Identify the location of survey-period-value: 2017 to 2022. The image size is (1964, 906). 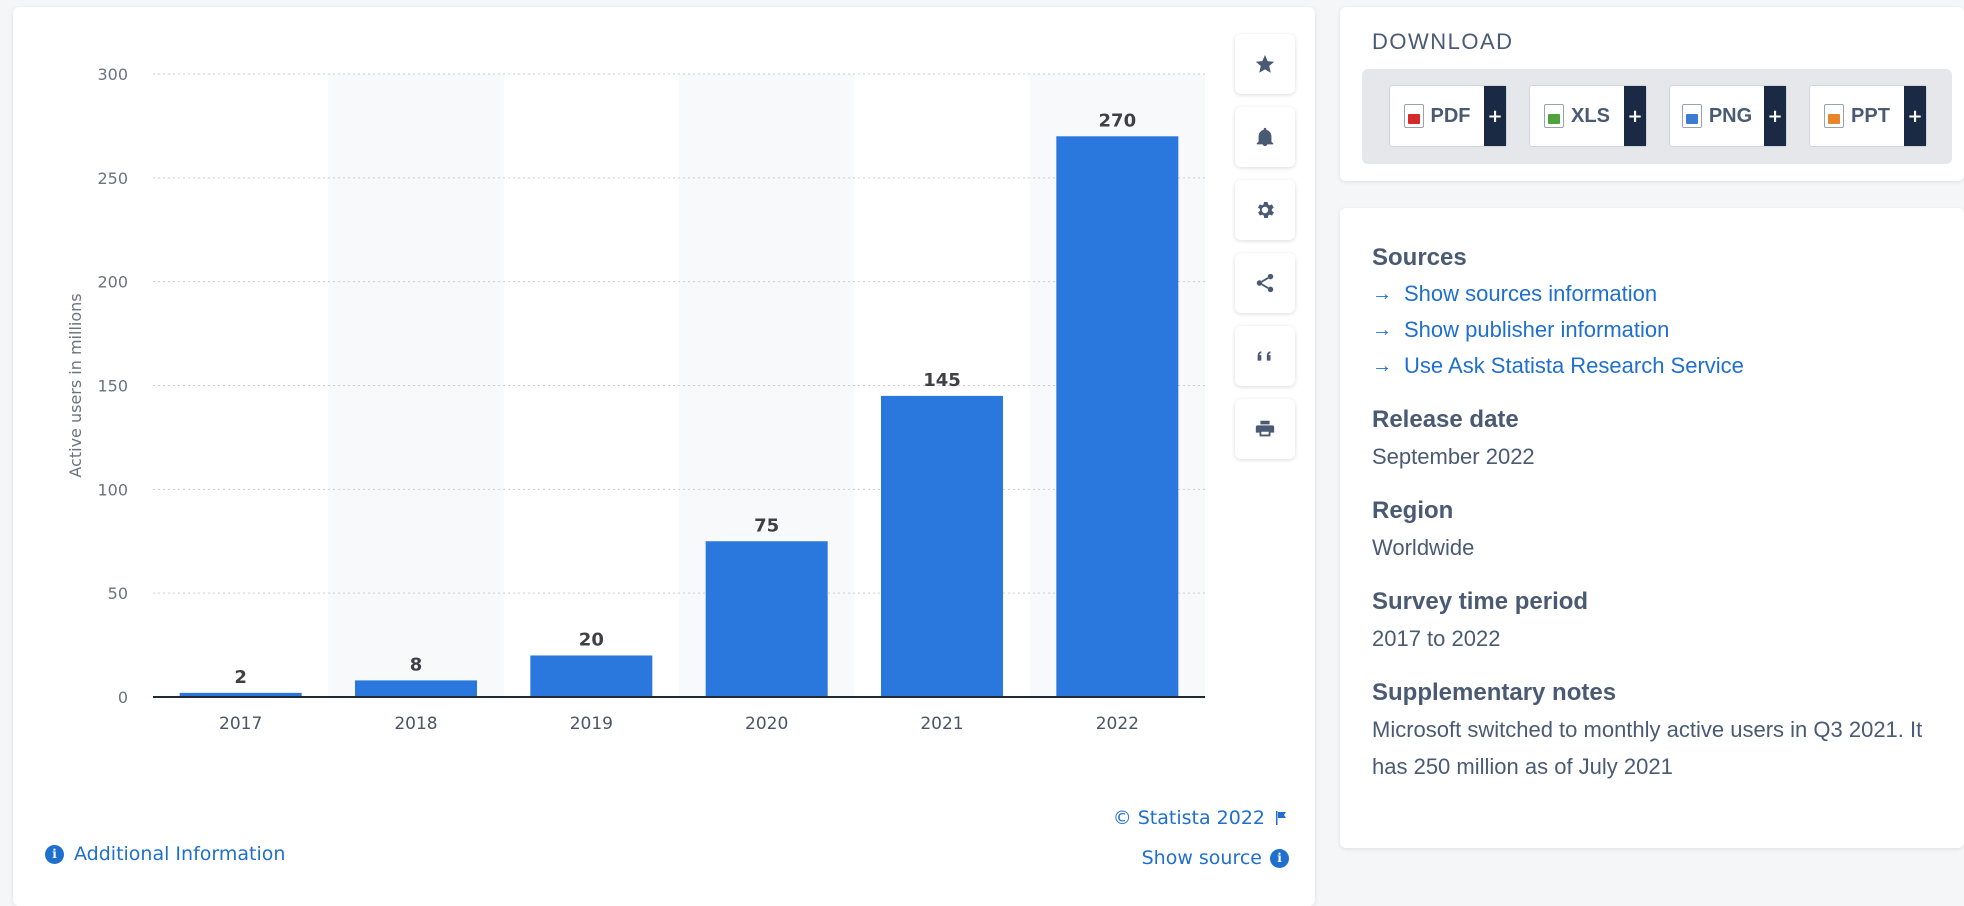
(1436, 638).